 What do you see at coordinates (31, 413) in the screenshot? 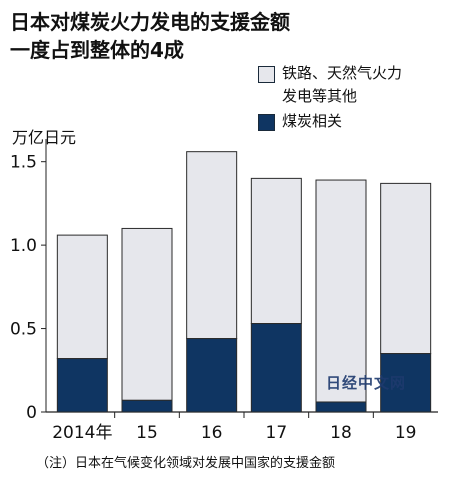
I see `y-tick-label: 0` at bounding box center [31, 413].